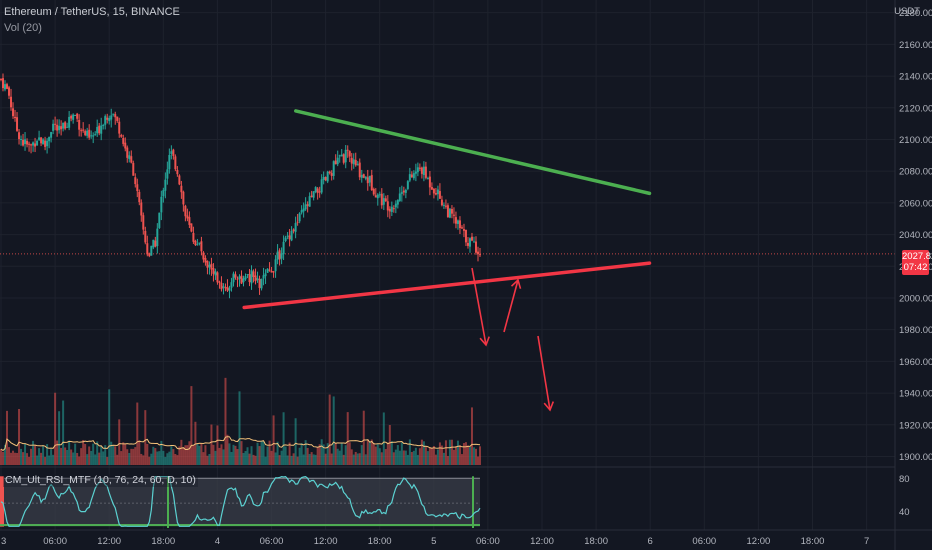  What do you see at coordinates (650, 541) in the screenshot?
I see `time-tick-label: 6` at bounding box center [650, 541].